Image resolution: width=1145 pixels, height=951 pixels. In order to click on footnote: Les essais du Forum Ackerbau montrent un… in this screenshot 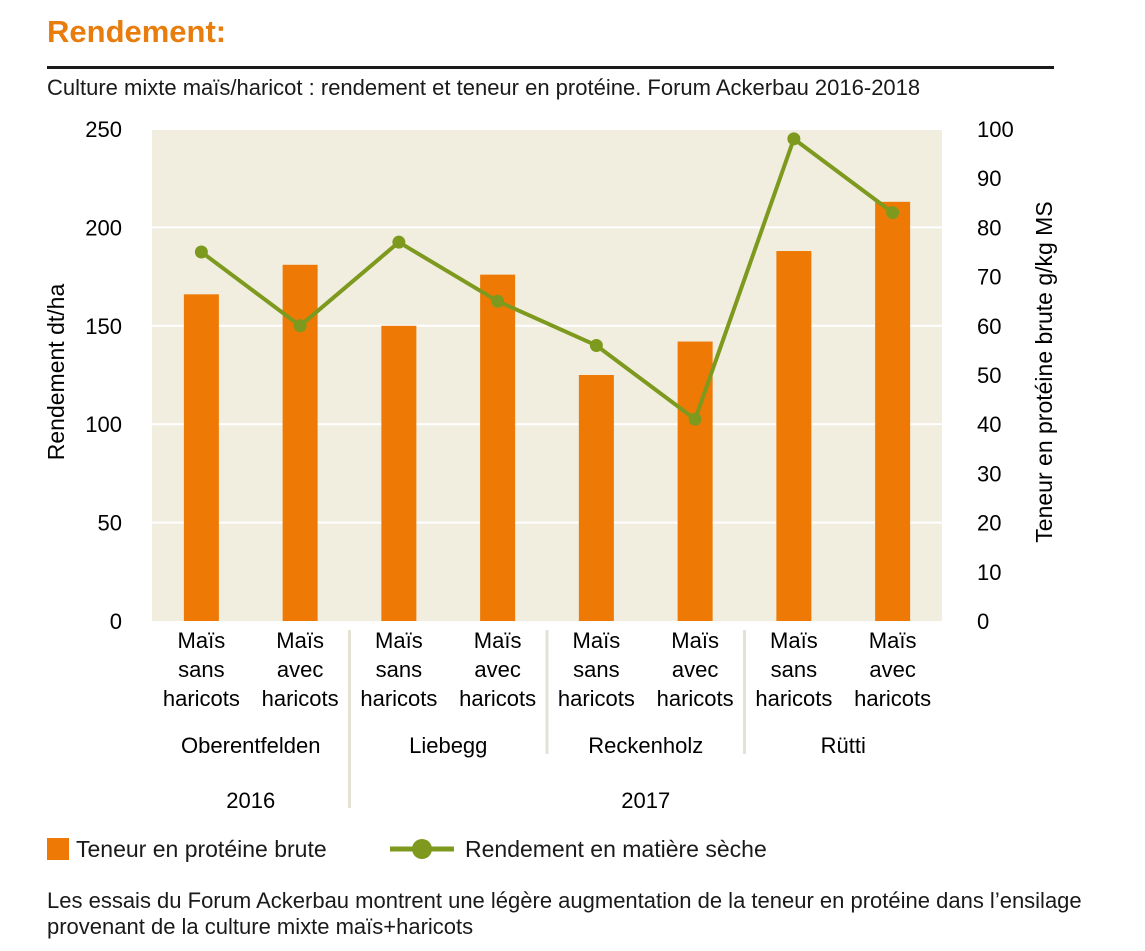, I will do `click(564, 913)`.